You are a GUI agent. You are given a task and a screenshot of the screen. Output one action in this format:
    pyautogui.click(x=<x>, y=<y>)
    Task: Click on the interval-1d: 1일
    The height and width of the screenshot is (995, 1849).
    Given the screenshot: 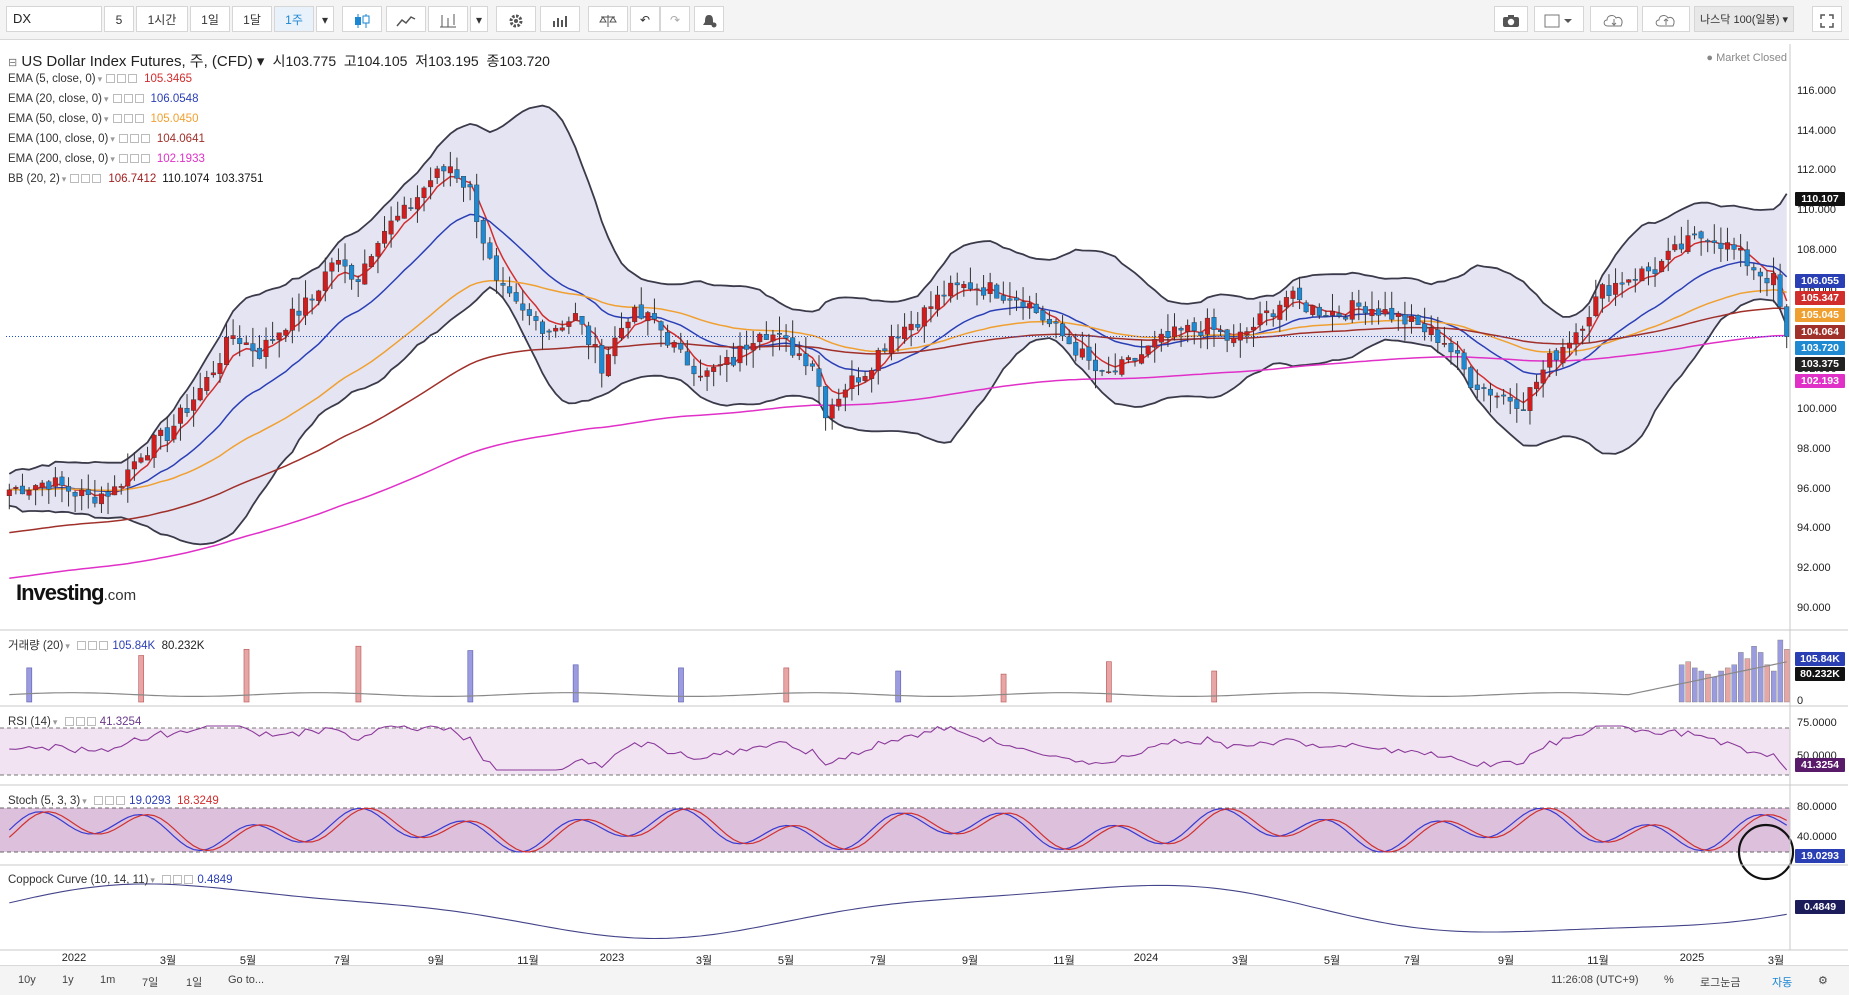 What is the action you would take?
    pyautogui.click(x=210, y=19)
    